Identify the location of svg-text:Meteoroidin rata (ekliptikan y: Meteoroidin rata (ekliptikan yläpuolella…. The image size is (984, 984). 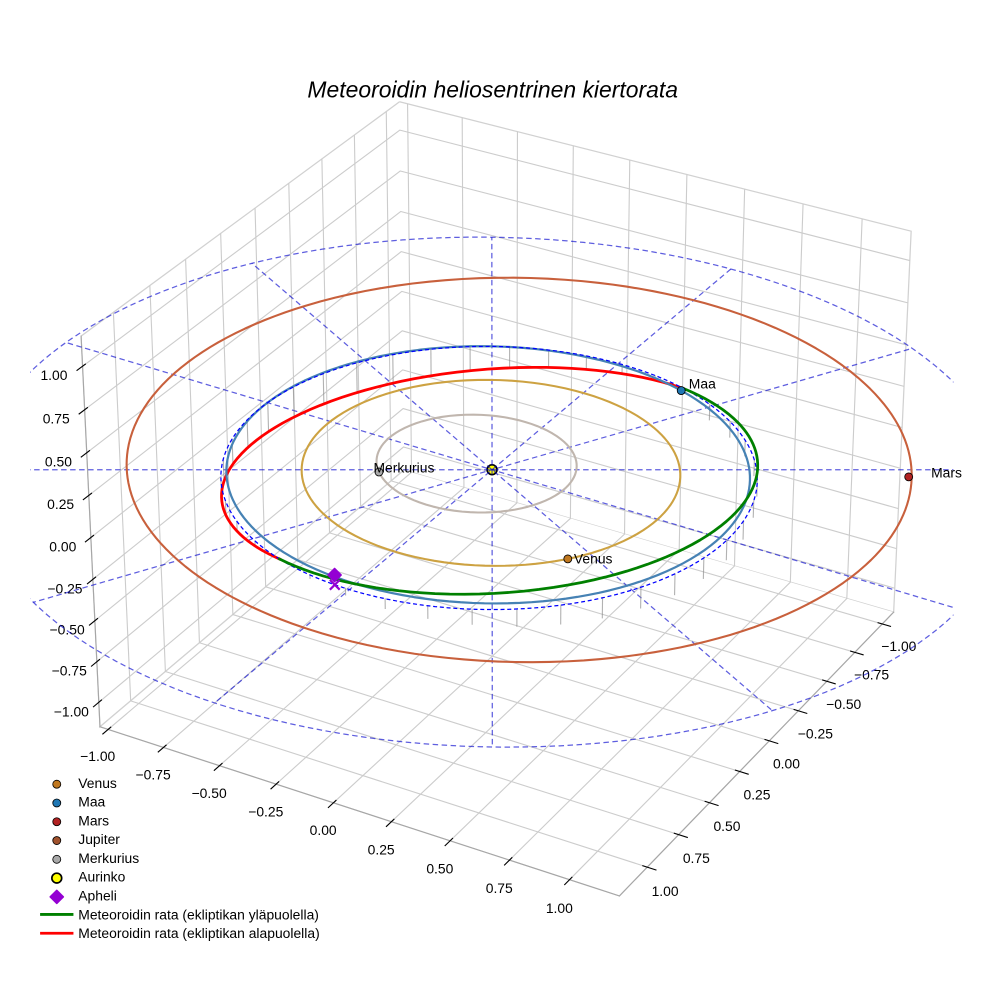
(198, 914).